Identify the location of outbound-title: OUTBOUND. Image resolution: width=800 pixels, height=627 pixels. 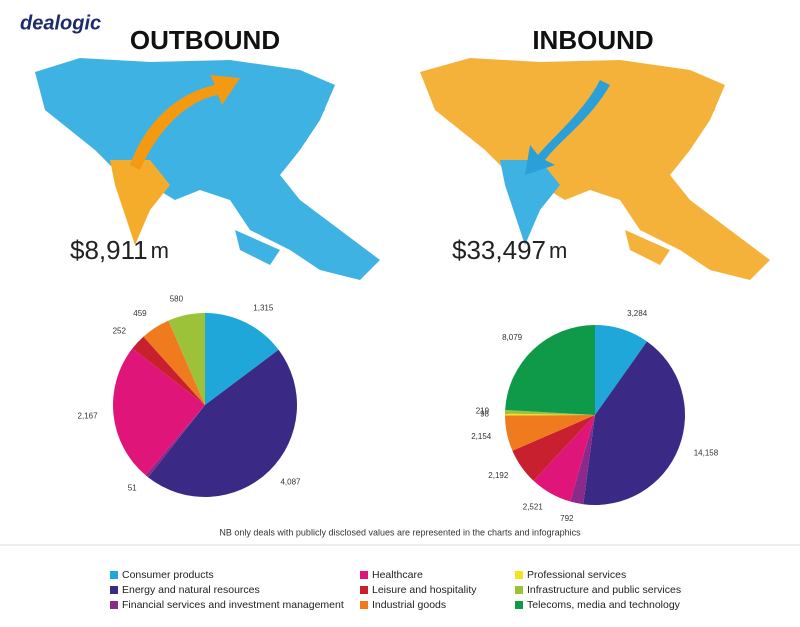
(205, 40).